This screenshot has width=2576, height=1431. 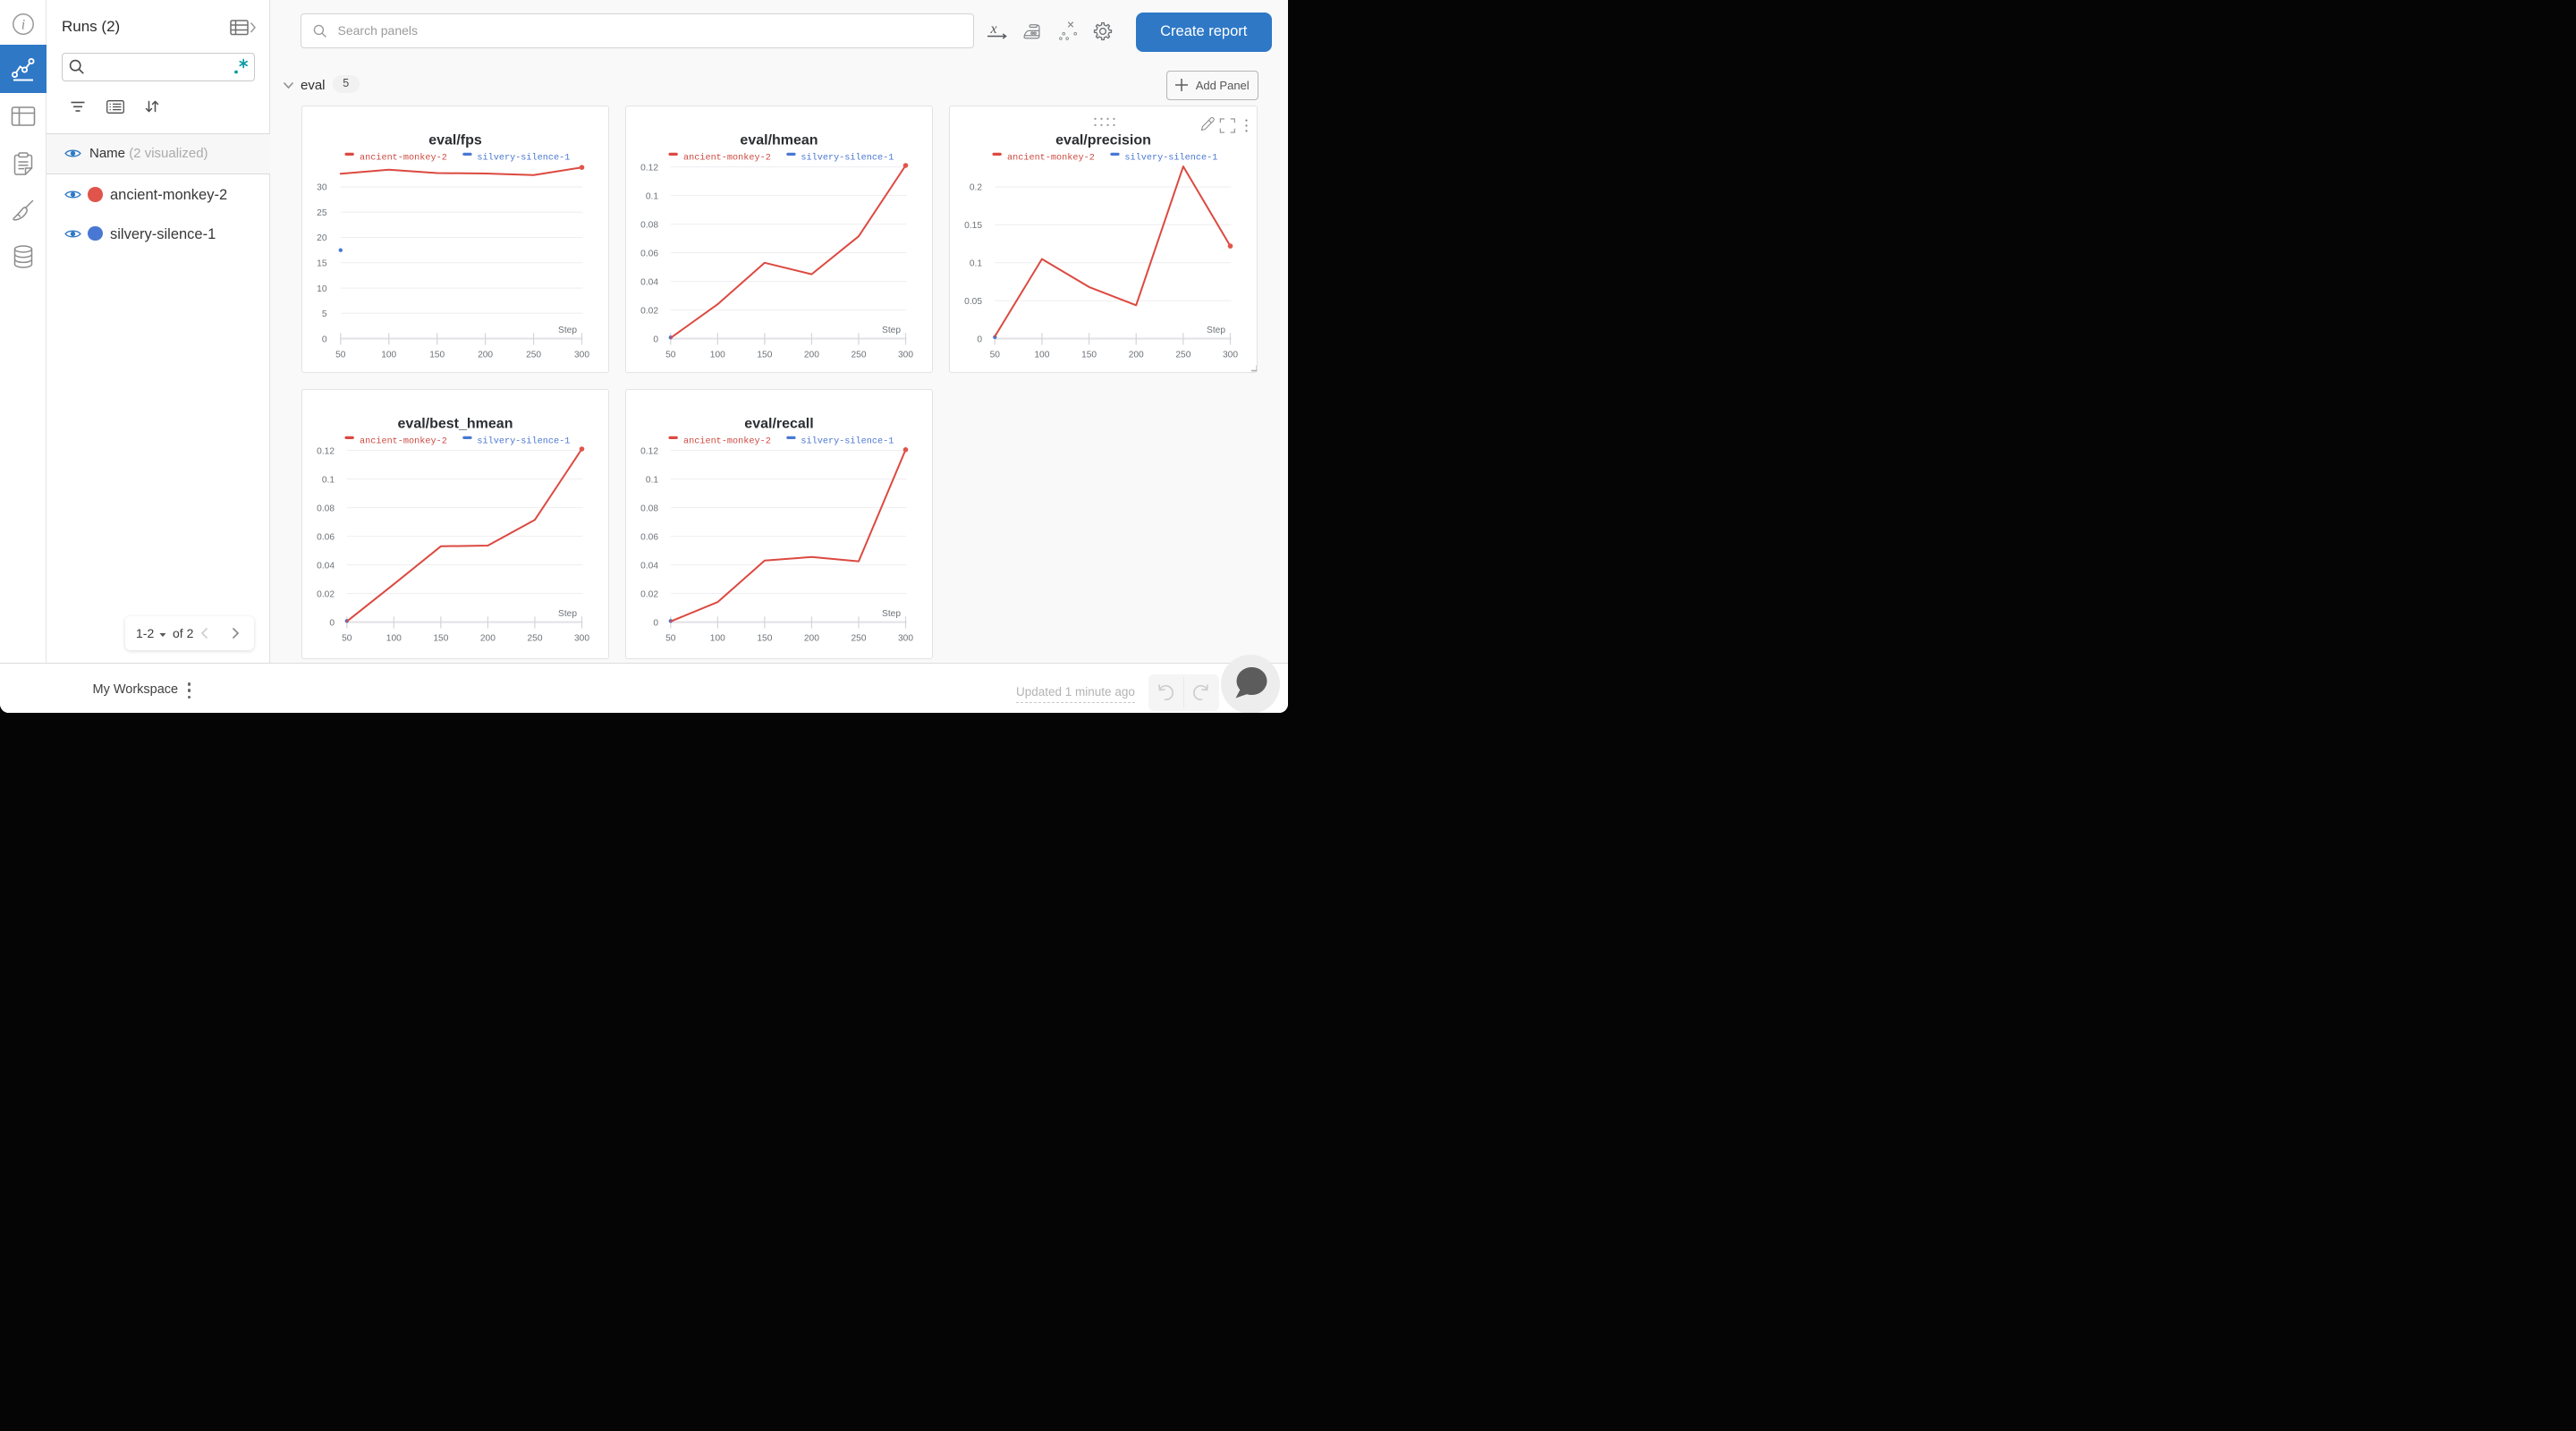 I want to click on svg-text: 5, so click(x=323, y=314).